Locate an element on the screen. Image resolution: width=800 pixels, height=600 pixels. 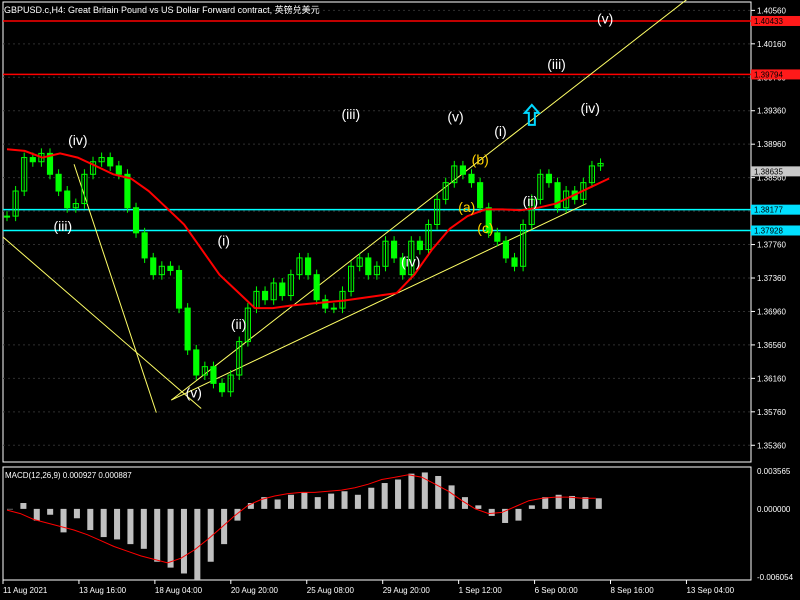
macd-label: MACD(12,26,9) 0.000927 0.000887 is located at coordinates (68, 475).